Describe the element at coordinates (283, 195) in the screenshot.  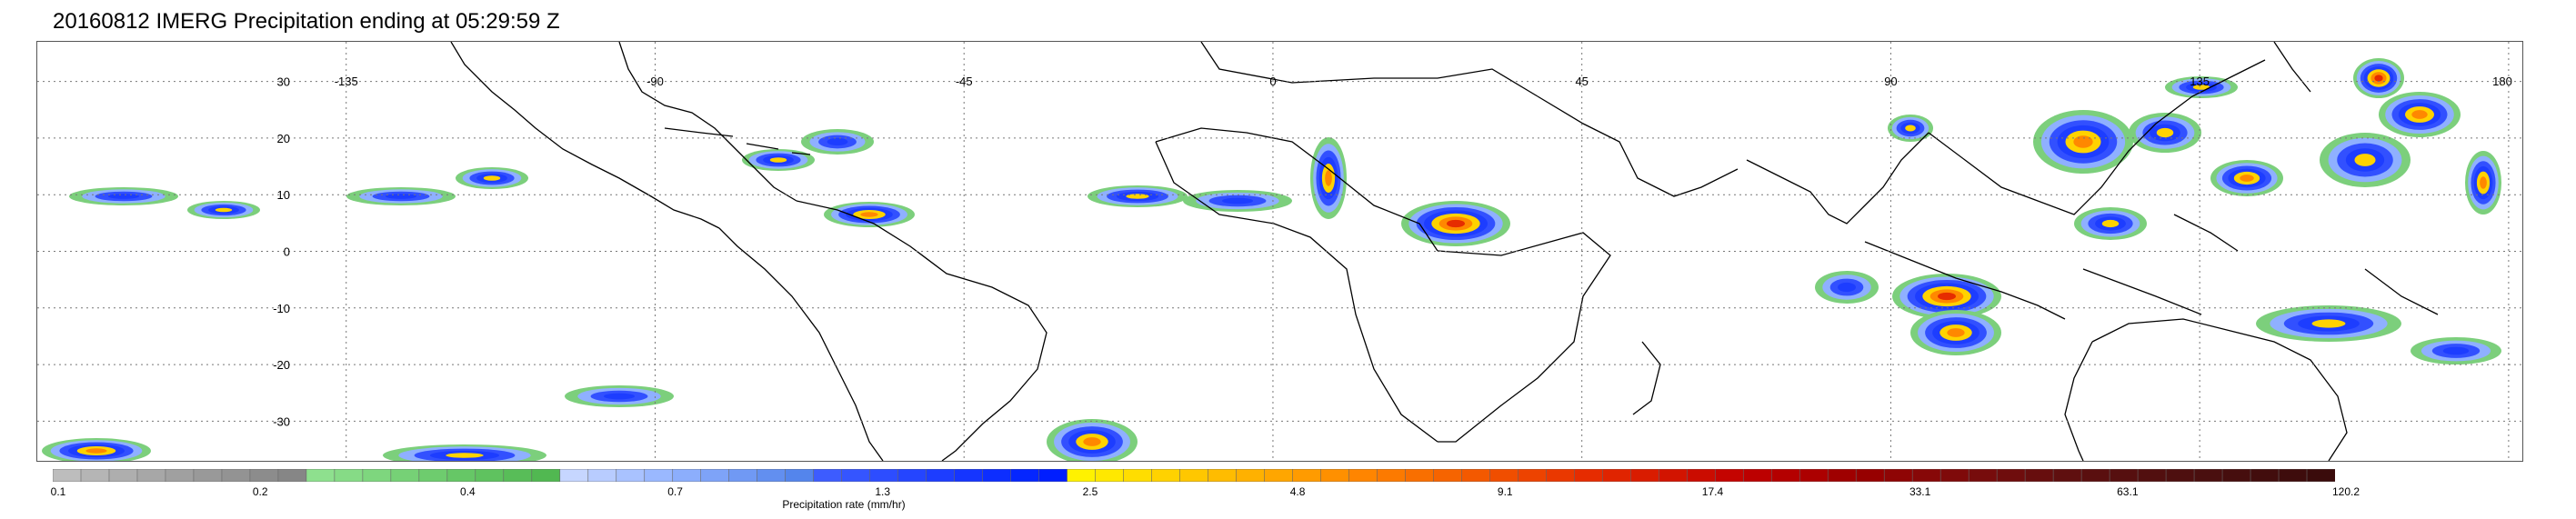
I see `latitude-label: 10` at that location.